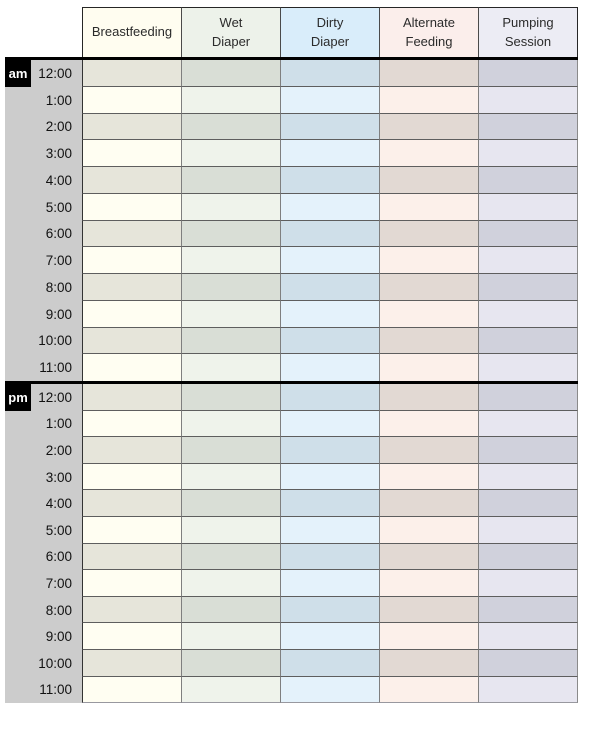 The image size is (600, 730). Describe the element at coordinates (230, 503) in the screenshot. I see `log-cell-wet-diaper-pm-4:00` at that location.